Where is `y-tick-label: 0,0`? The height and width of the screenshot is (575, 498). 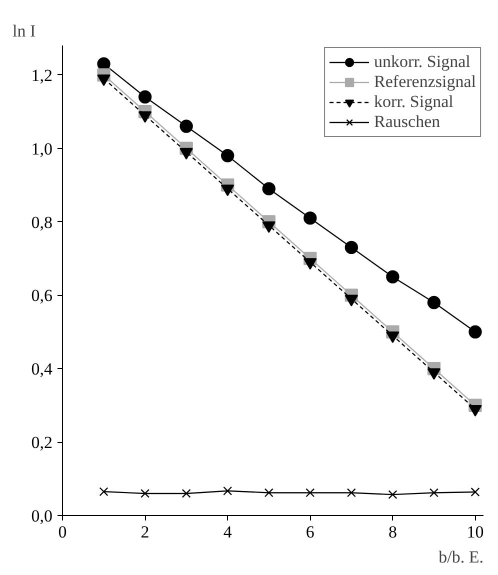 y-tick-label: 0,0 is located at coordinates (41, 516).